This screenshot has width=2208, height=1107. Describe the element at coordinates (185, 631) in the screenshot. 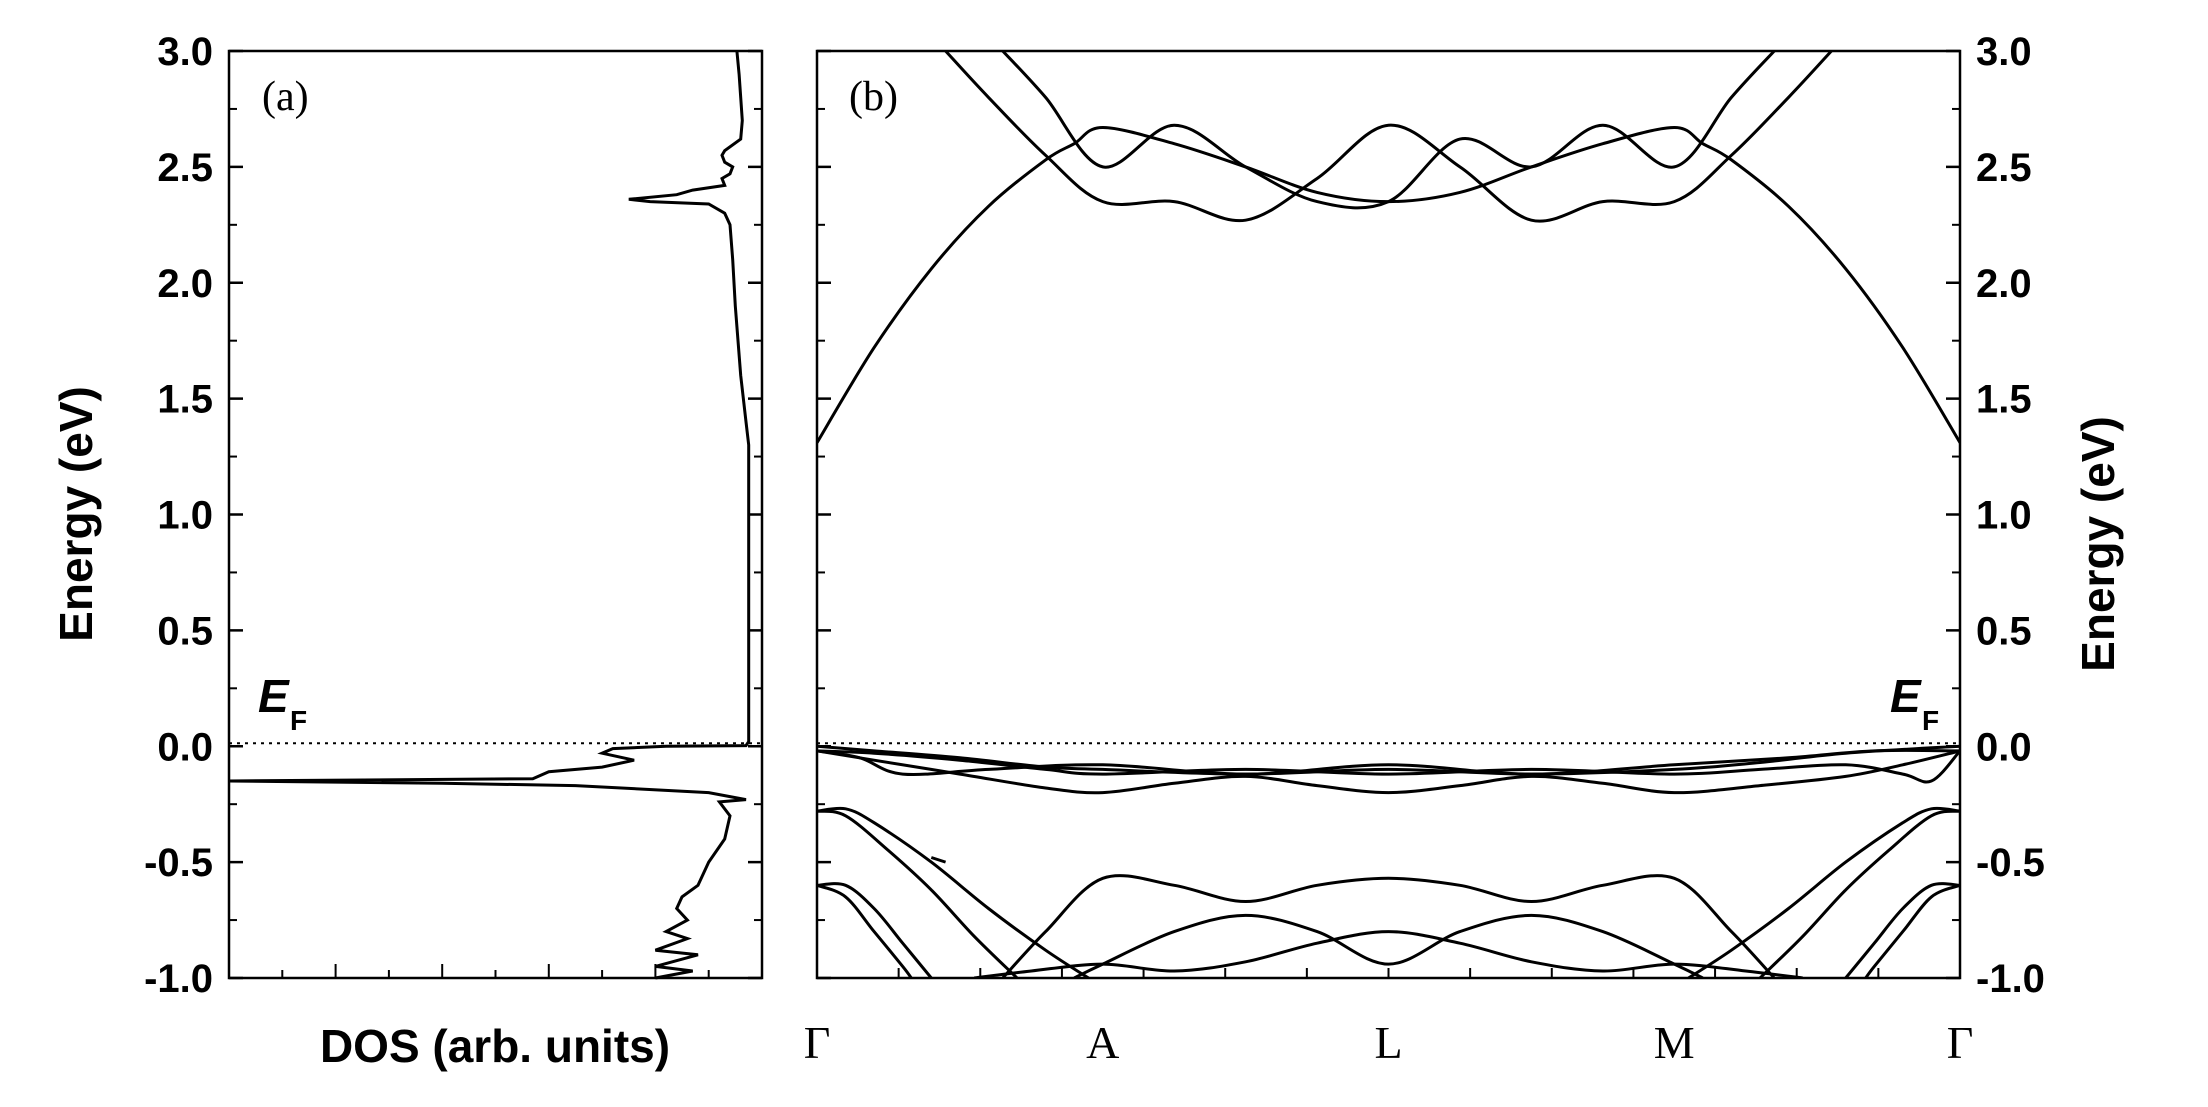

I see `dos-y-tick-label: 0.5` at that location.